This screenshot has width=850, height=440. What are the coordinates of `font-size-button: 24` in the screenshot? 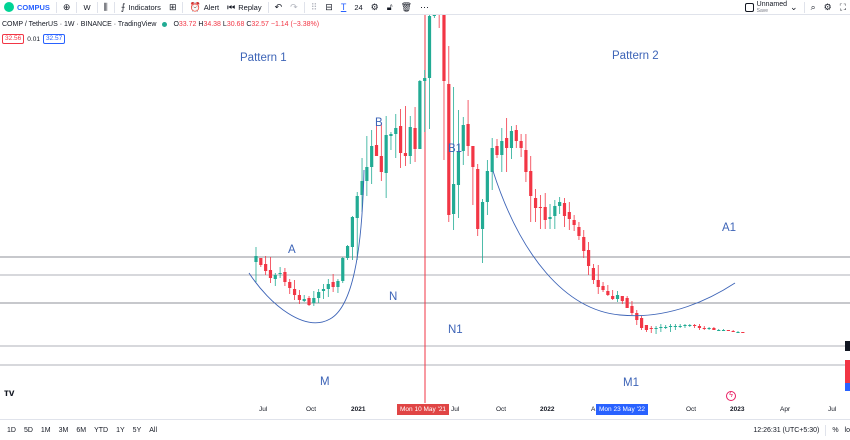 It's located at (358, 7).